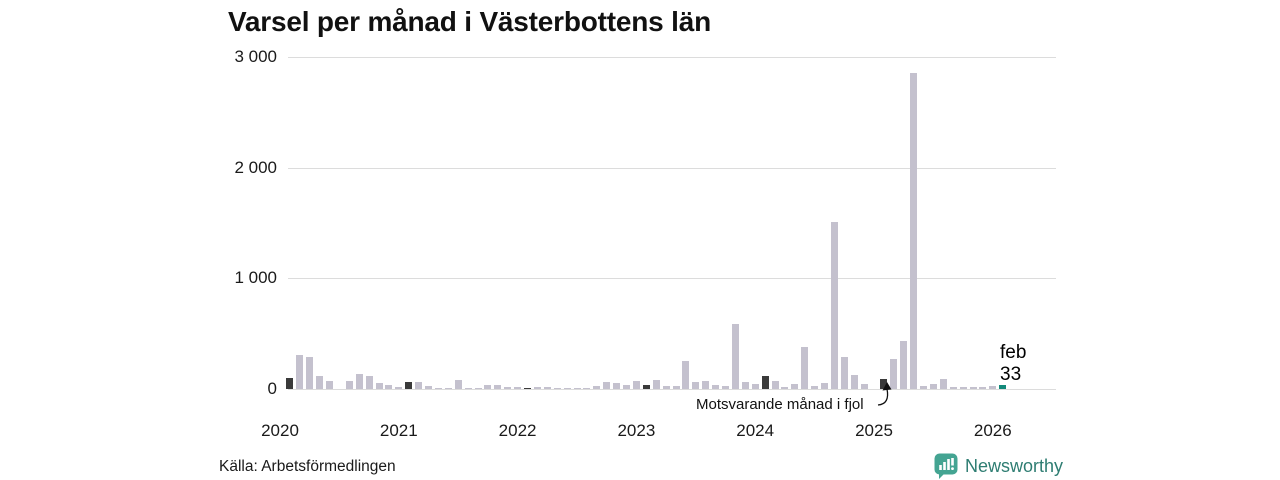  Describe the element at coordinates (1011, 374) in the screenshot. I see `current-value: 33` at that location.